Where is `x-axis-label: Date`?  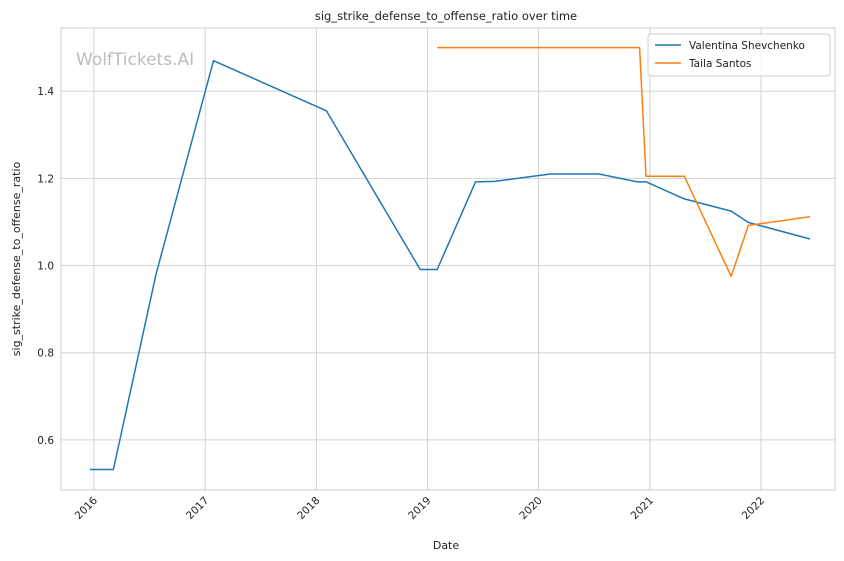 x-axis-label: Date is located at coordinates (446, 545).